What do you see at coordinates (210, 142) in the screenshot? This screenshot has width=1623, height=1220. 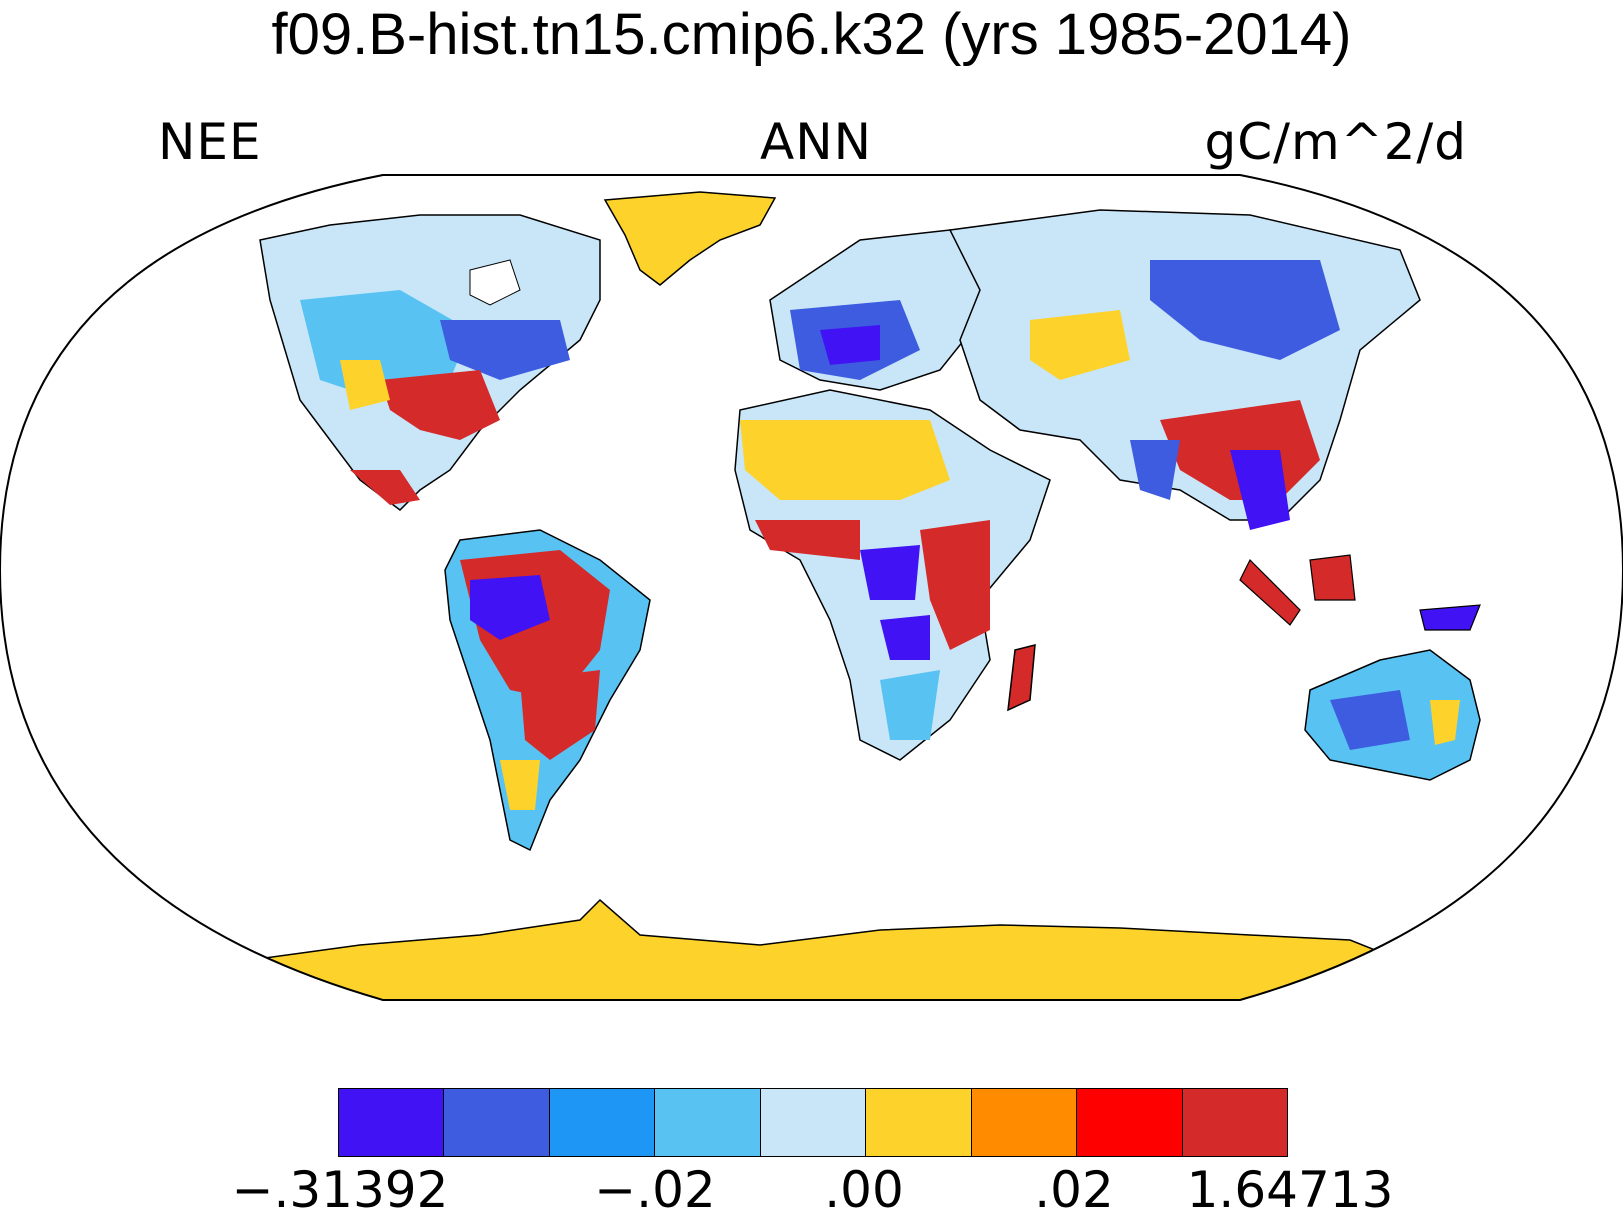 I see `variable-label: NEE` at bounding box center [210, 142].